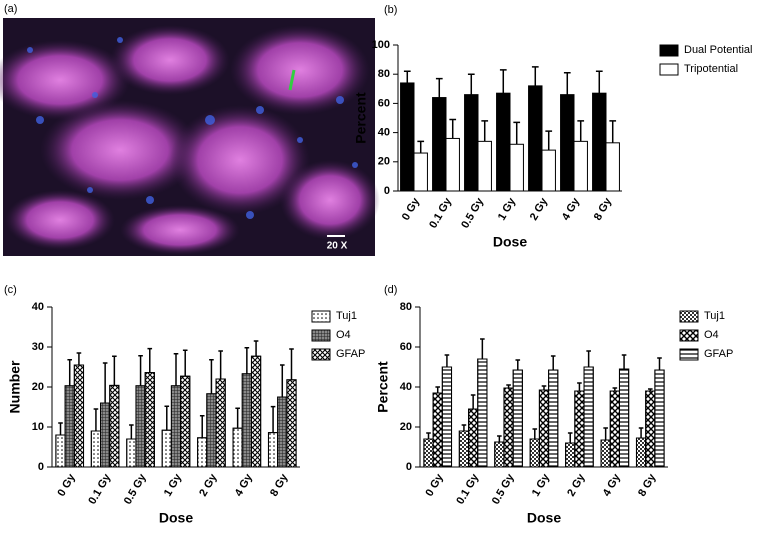  What do you see at coordinates (343, 335) in the screenshot?
I see `legend-label: O4` at bounding box center [343, 335].